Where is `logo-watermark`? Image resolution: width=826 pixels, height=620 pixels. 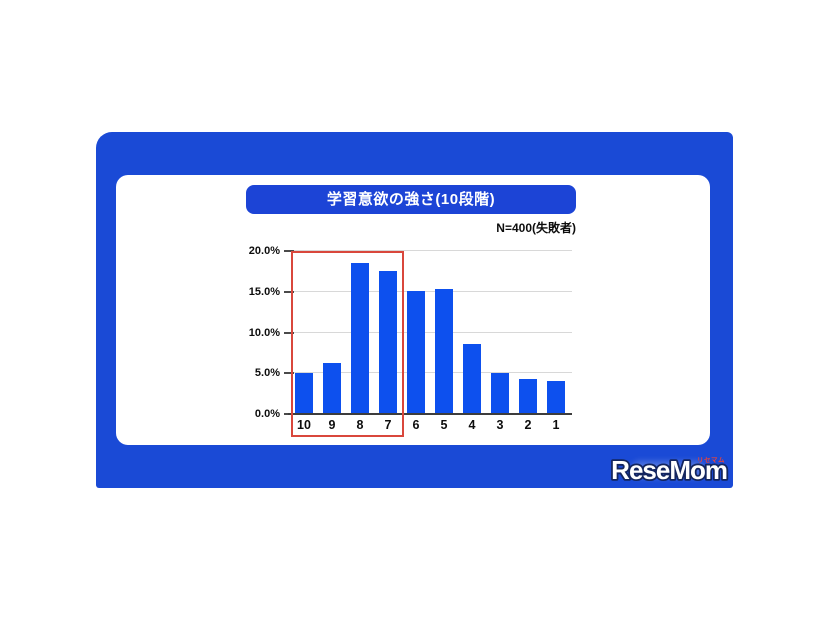 logo-watermark is located at coordinates (668, 469).